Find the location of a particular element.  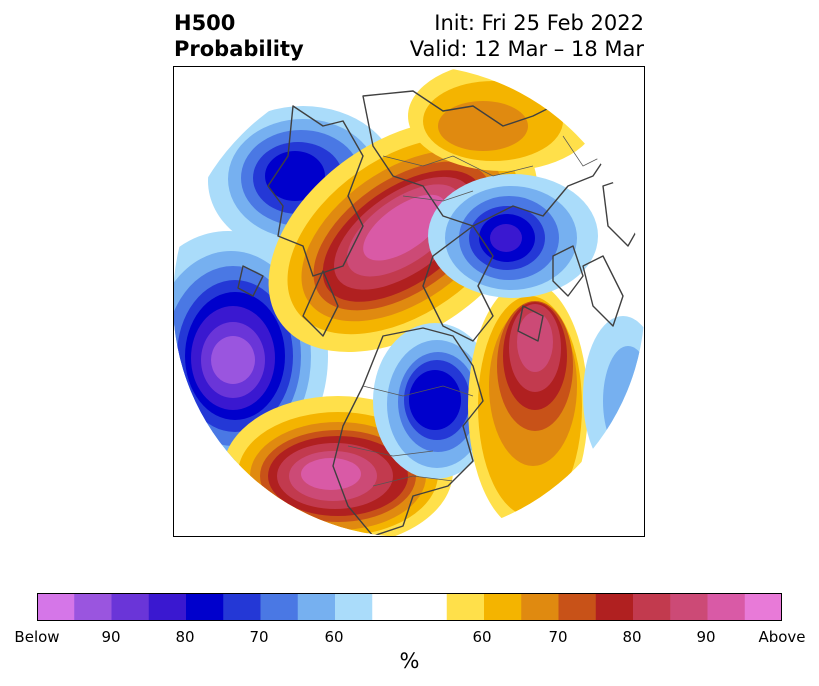

anomaly-atlantic-above is located at coordinates (528, 406).